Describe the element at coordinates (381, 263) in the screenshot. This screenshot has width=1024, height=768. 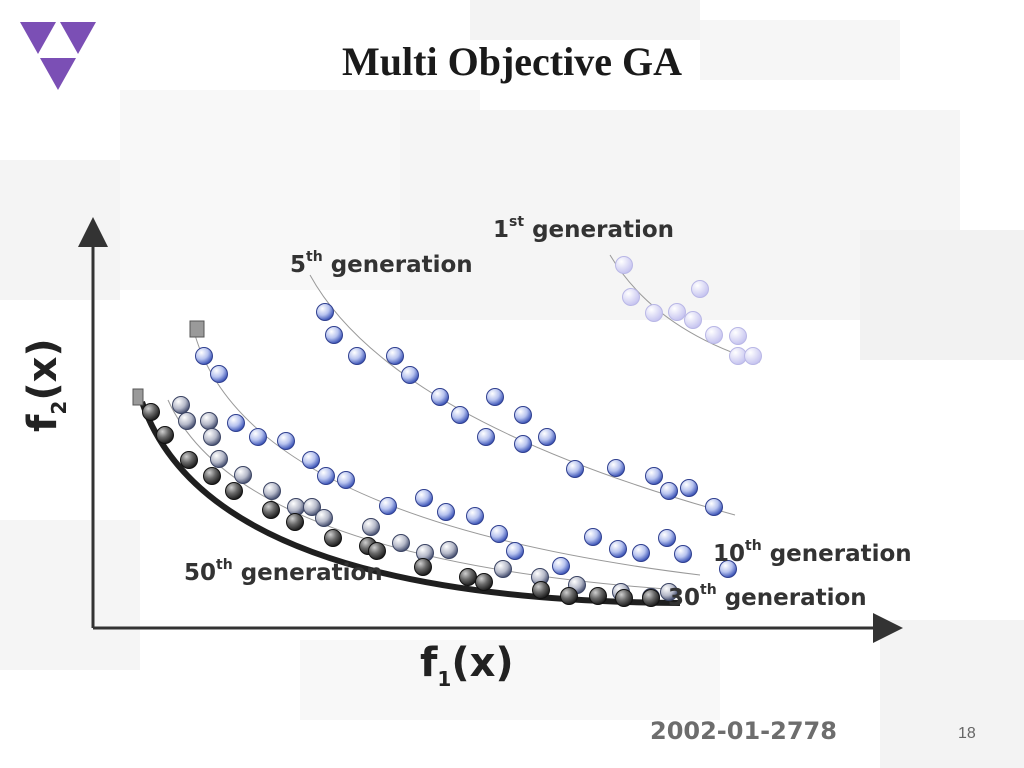
I see `gen5-label: 5th generation` at that location.